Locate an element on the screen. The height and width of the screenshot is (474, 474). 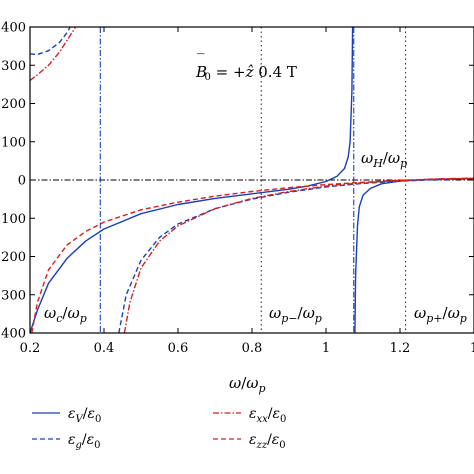
y-tick-label: 0 is located at coordinates (22, 181).